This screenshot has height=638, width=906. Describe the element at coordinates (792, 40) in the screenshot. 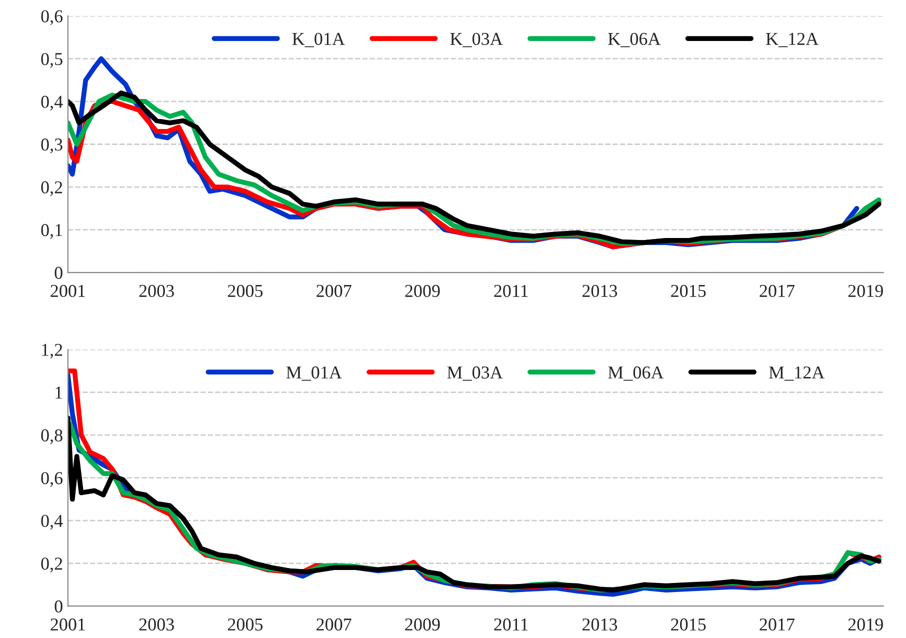

I see `legend-label: K_12A` at that location.